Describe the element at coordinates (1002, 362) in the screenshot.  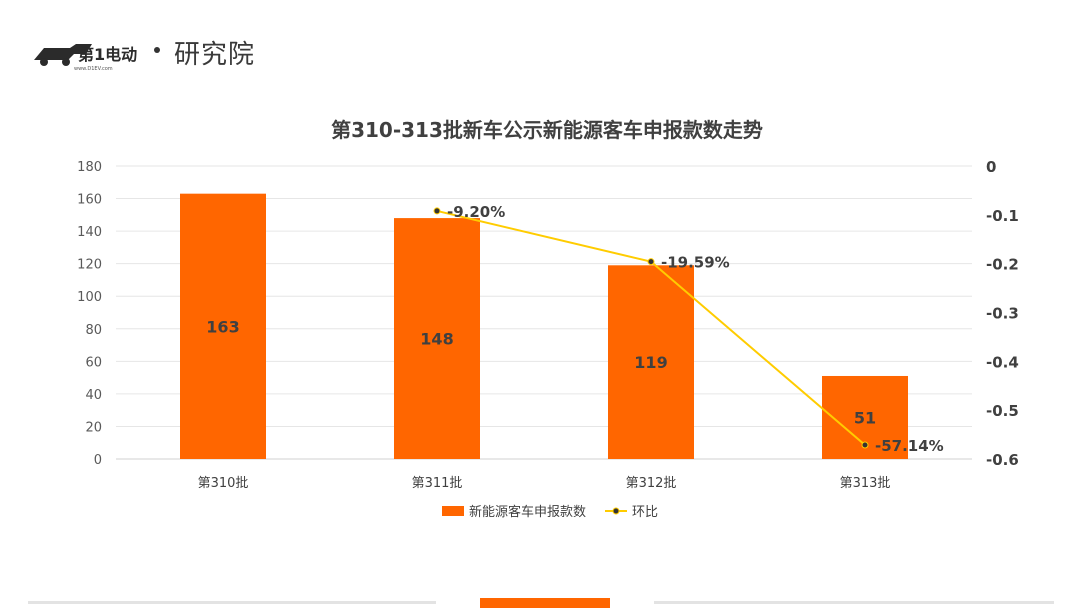
I see `right-tick-label: -0.4` at that location.